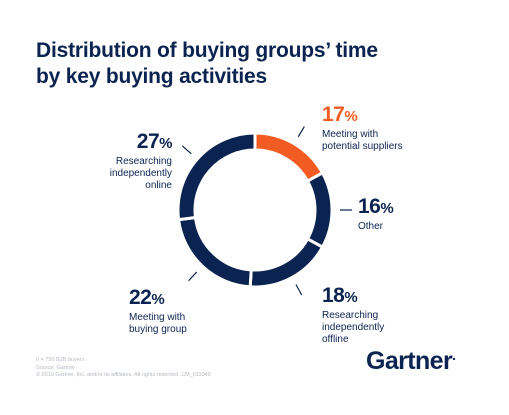 This screenshot has width=509, height=415. What do you see at coordinates (216, 176) in the screenshot?
I see `slice-research-online` at bounding box center [216, 176].